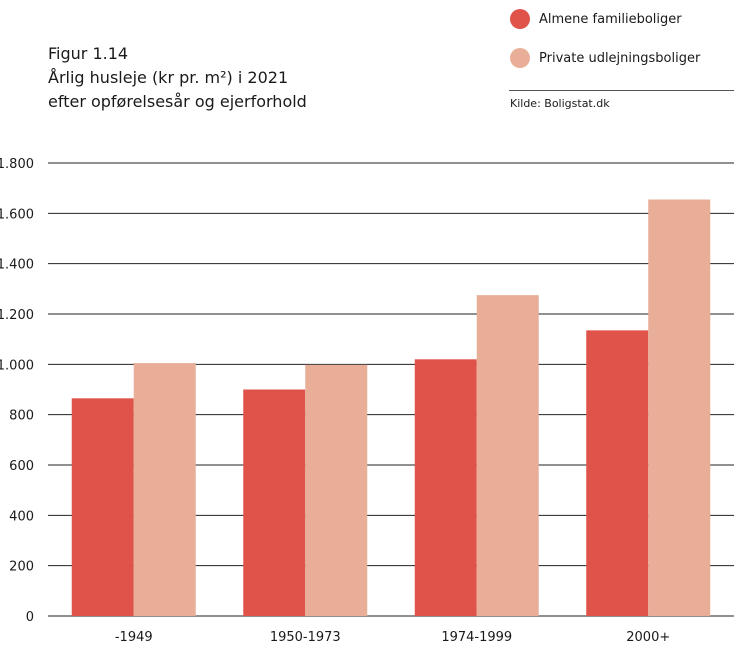  Describe the element at coordinates (560, 103) in the screenshot. I see `source-note: Kilde: Boligstat.dk` at that location.